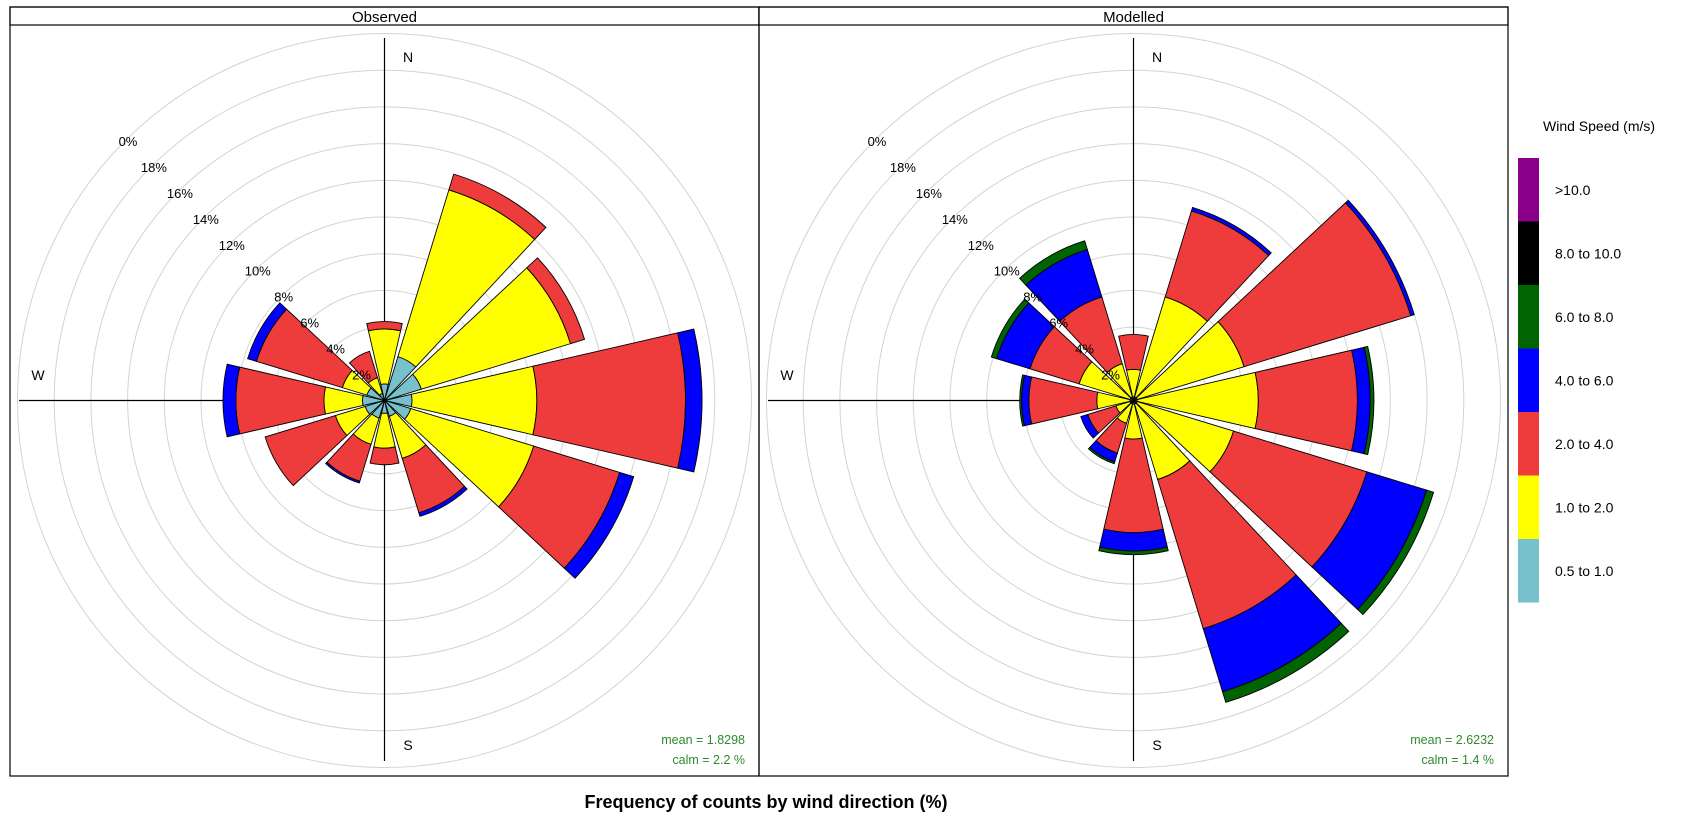 The height and width of the screenshot is (817, 1685). What do you see at coordinates (903, 167) in the screenshot?
I see `modelled-radial-label: 18%` at bounding box center [903, 167].